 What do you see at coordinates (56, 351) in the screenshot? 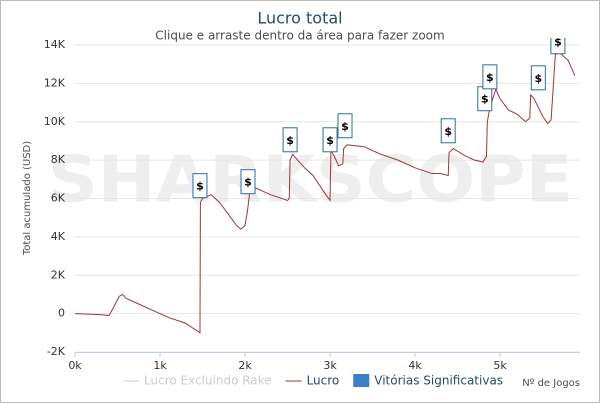
I see `y-tick-label: -2K` at bounding box center [56, 351].